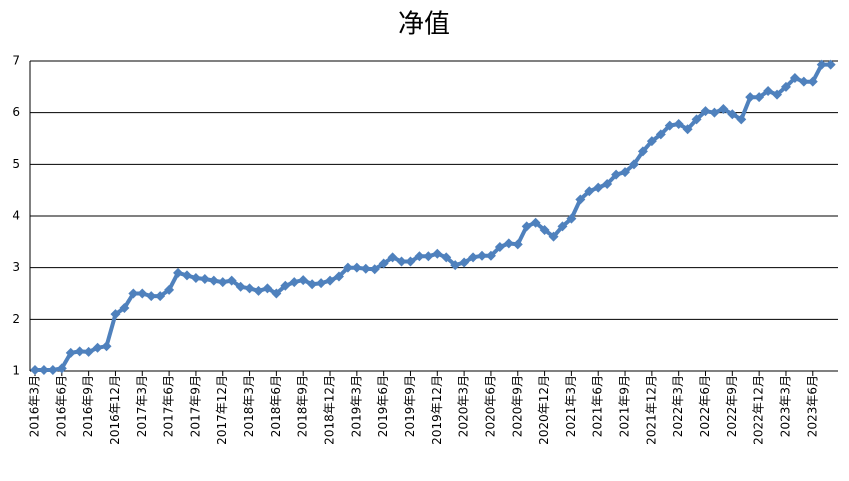 Image resolution: width=849 pixels, height=481 pixels. Describe the element at coordinates (303, 406) in the screenshot. I see `x-tick-label: 2018年9月` at that location.